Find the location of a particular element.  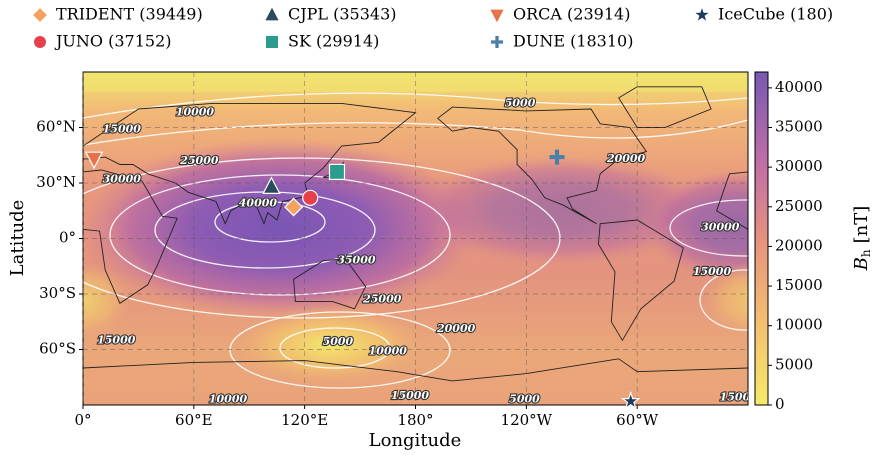

x-tick-label: 60°W is located at coordinates (637, 420).